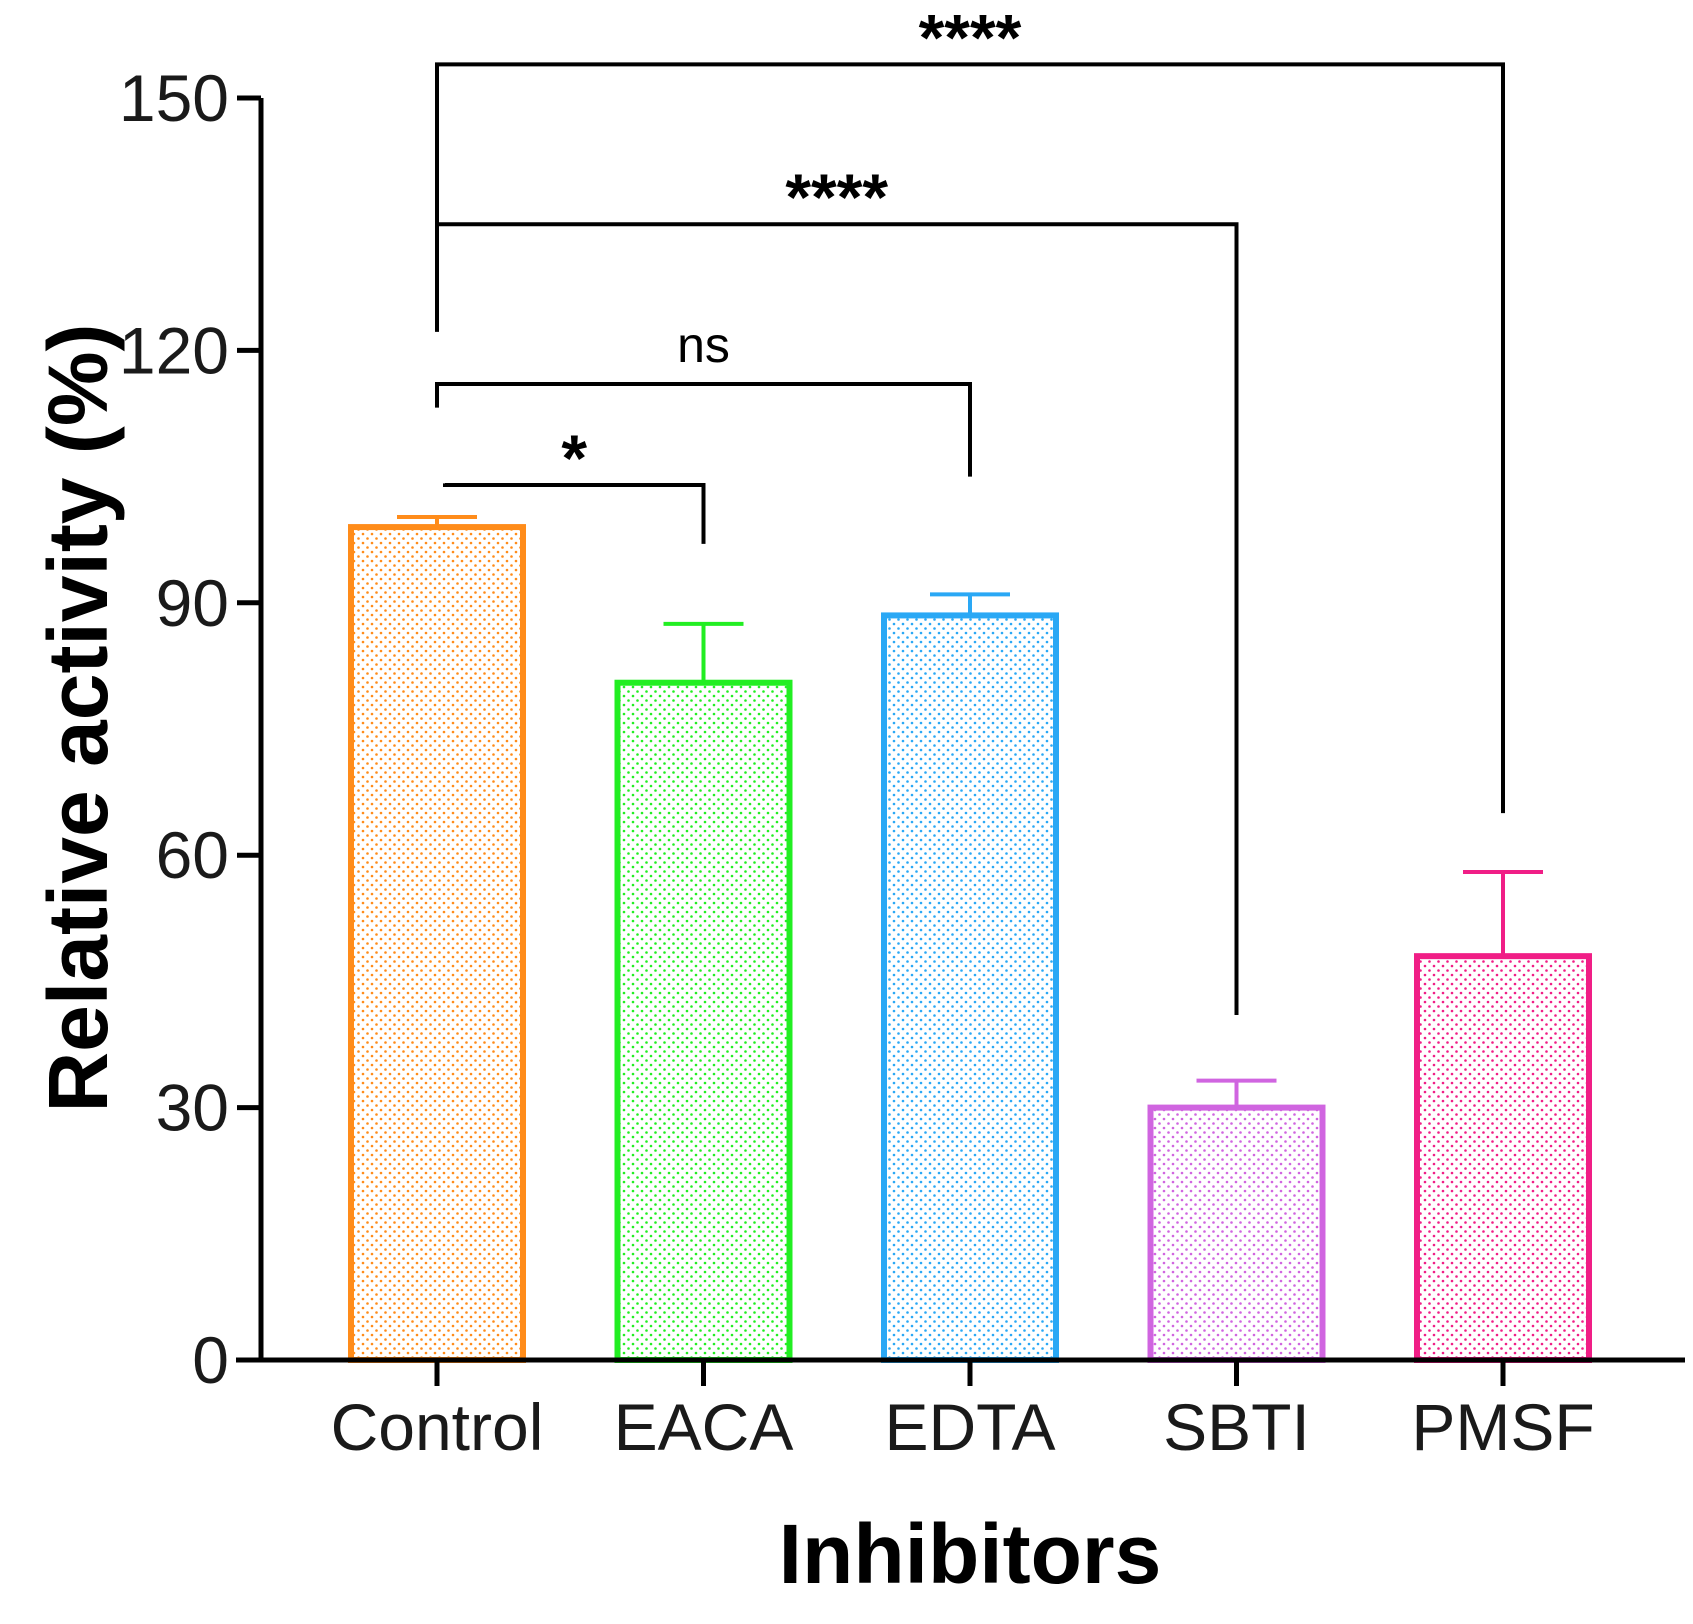 This screenshot has height=1624, width=1693. I want to click on x-tick-label-sbti: SBTI, so click(1236, 1427).